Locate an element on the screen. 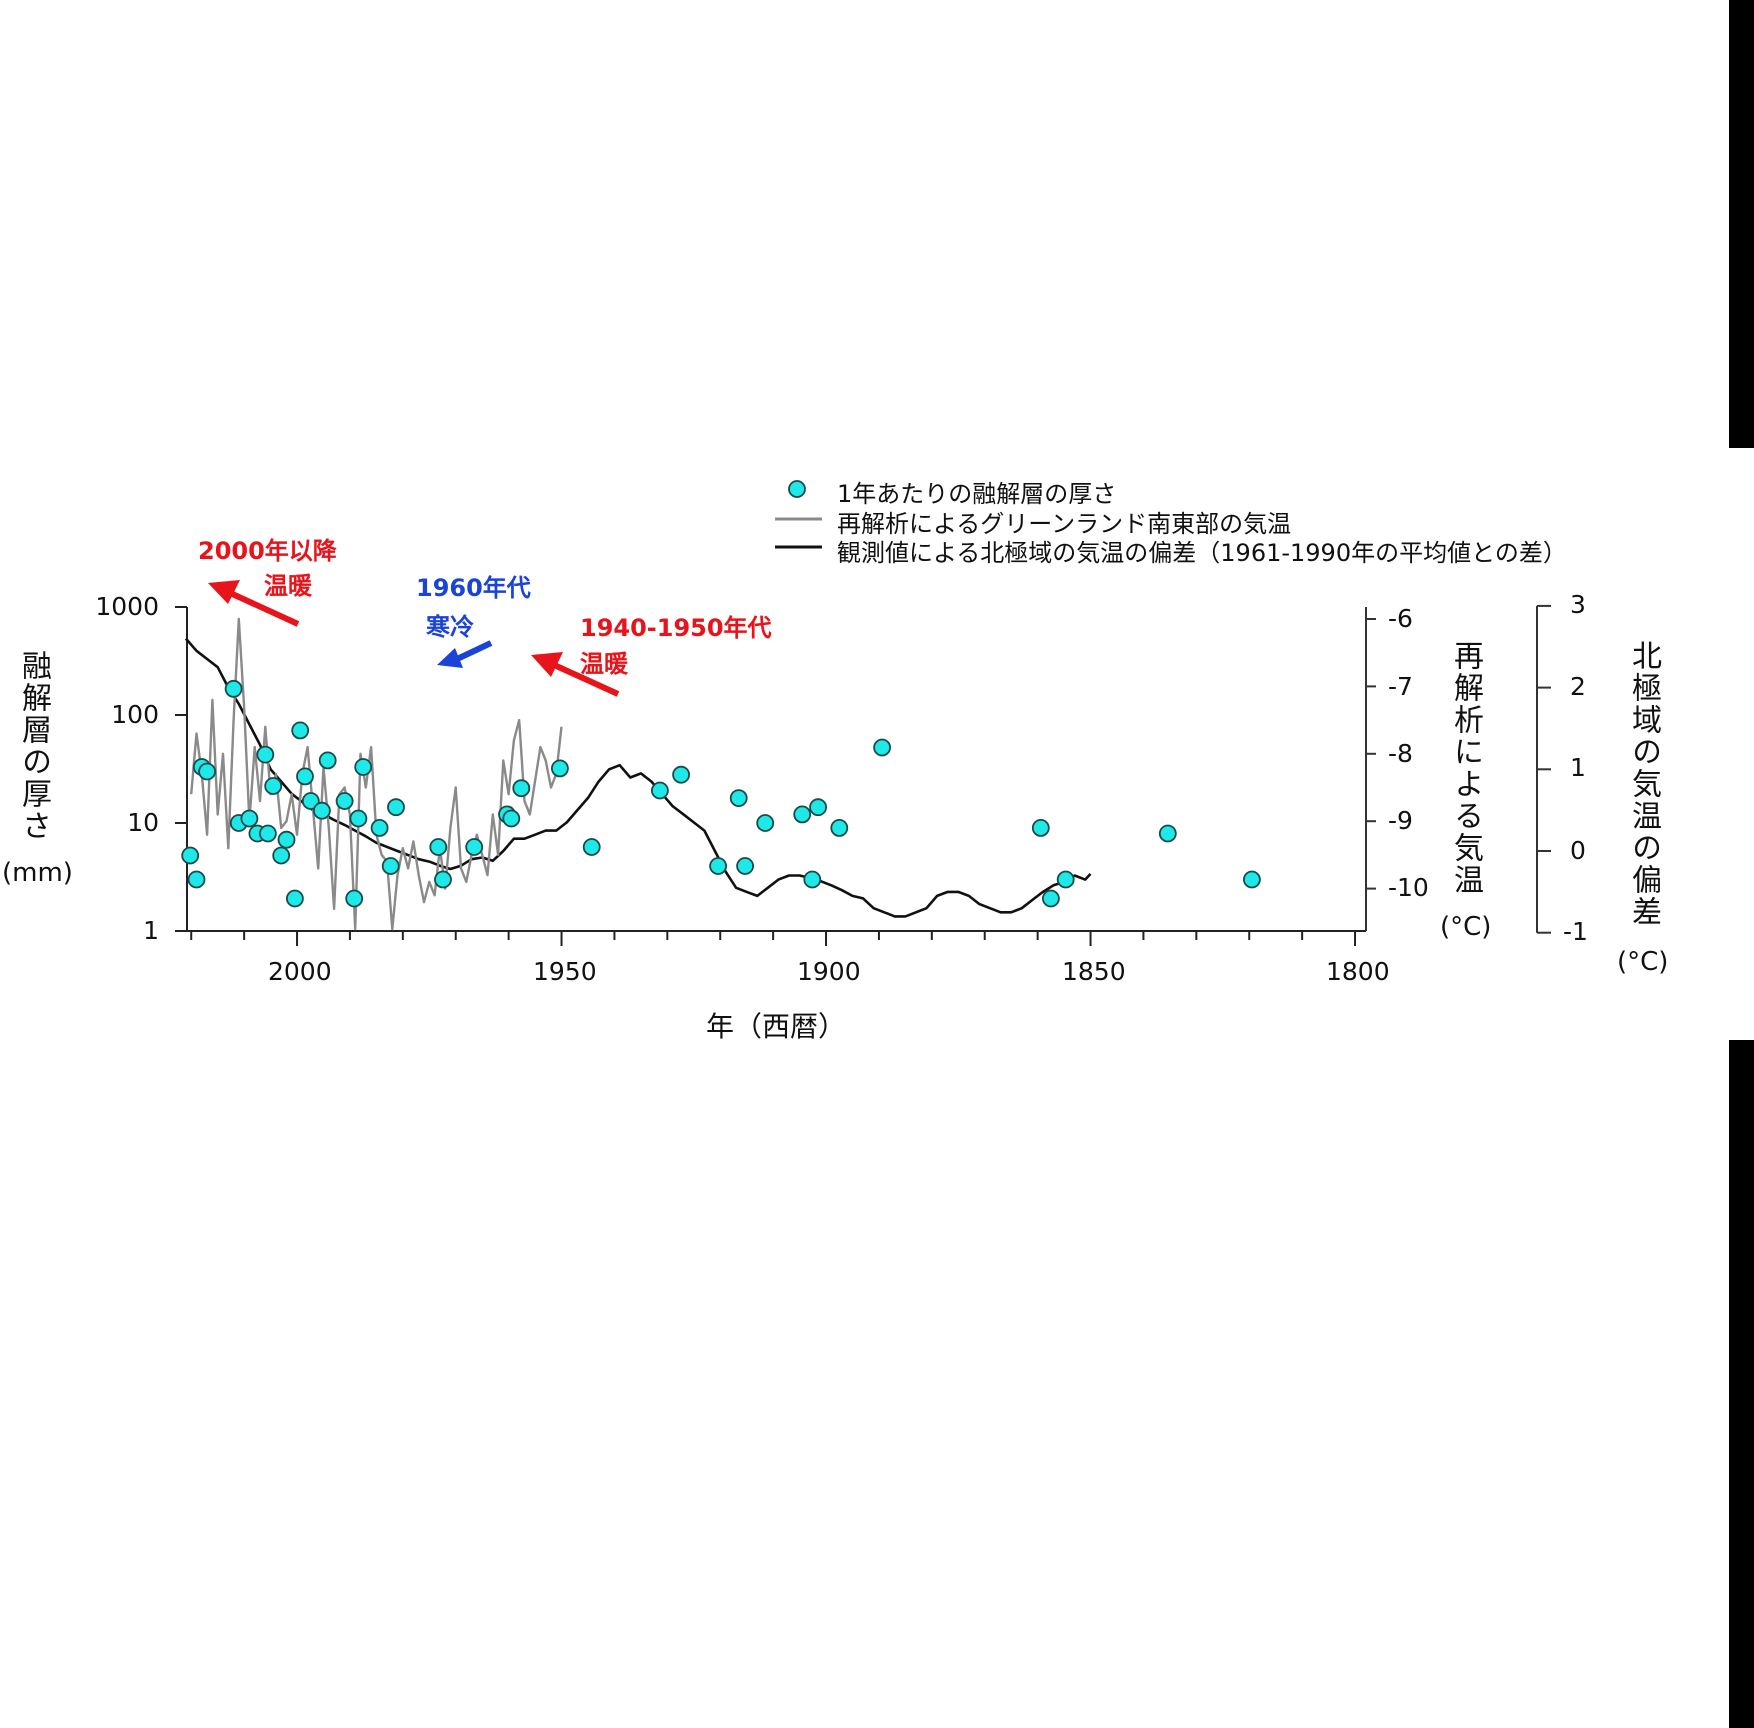 This screenshot has width=1754, height=1728. y-left-tick-1000: 1000 is located at coordinates (127, 606).